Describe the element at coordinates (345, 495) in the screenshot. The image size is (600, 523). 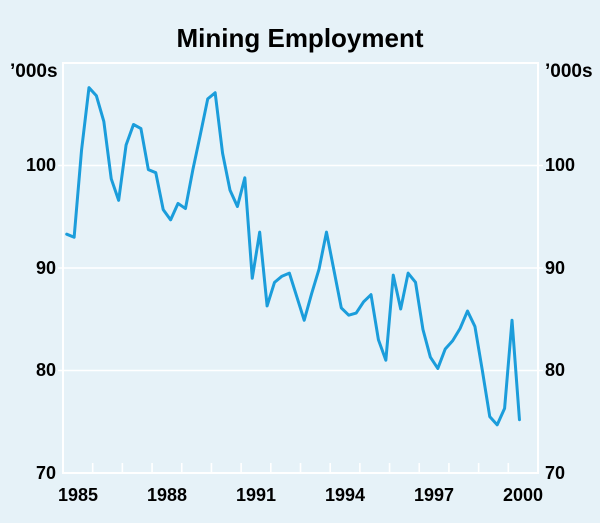
I see `x-tick-1994: 1994` at that location.